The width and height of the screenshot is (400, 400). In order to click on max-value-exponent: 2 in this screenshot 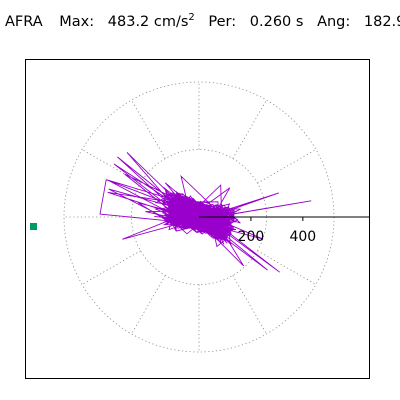, I will do `click(191, 17)`.